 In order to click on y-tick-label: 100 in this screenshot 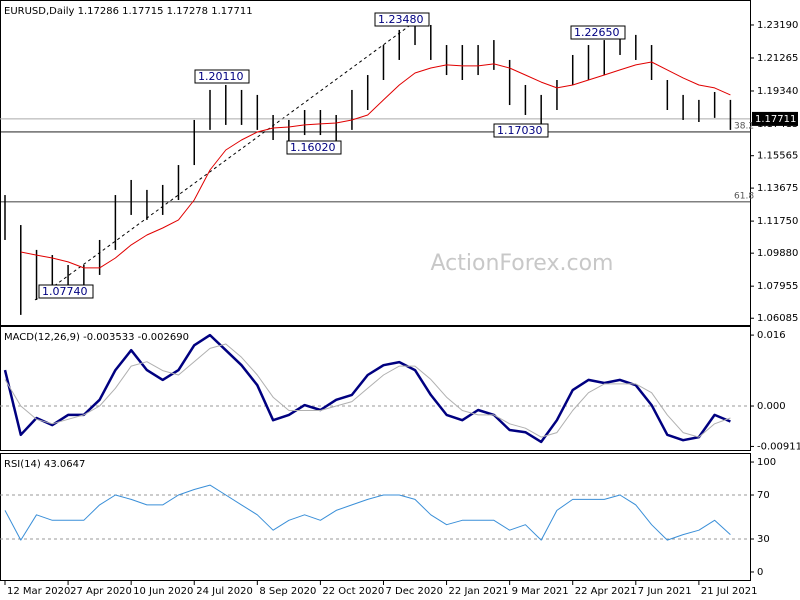, I will do `click(766, 462)`.